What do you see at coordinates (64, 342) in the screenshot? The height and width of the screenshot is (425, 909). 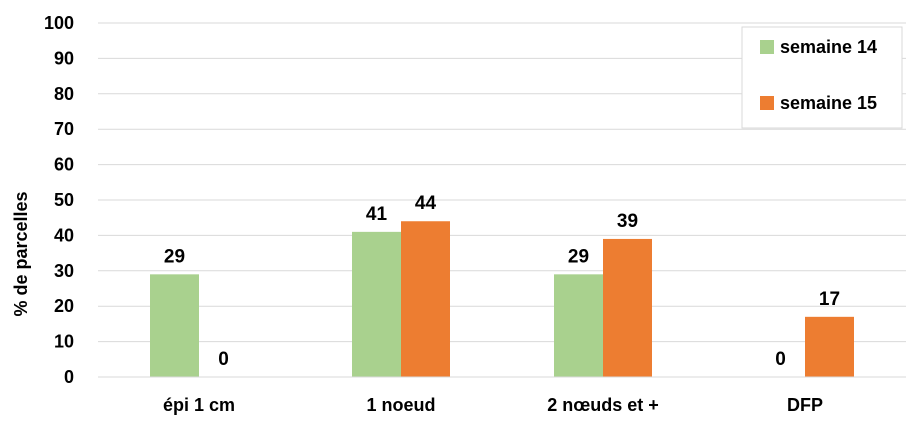 I see `y-tick-label: 10` at bounding box center [64, 342].